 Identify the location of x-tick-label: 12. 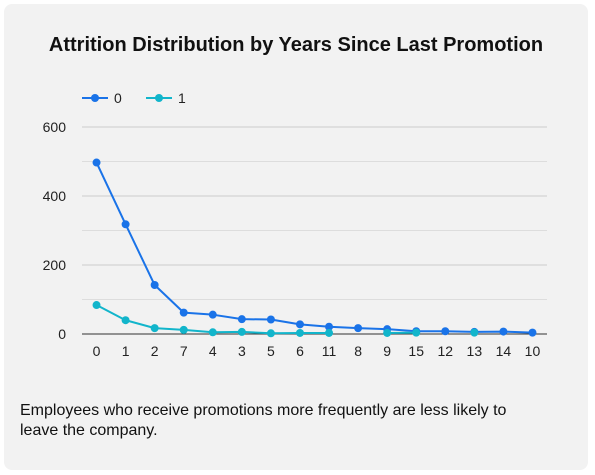
(445, 351).